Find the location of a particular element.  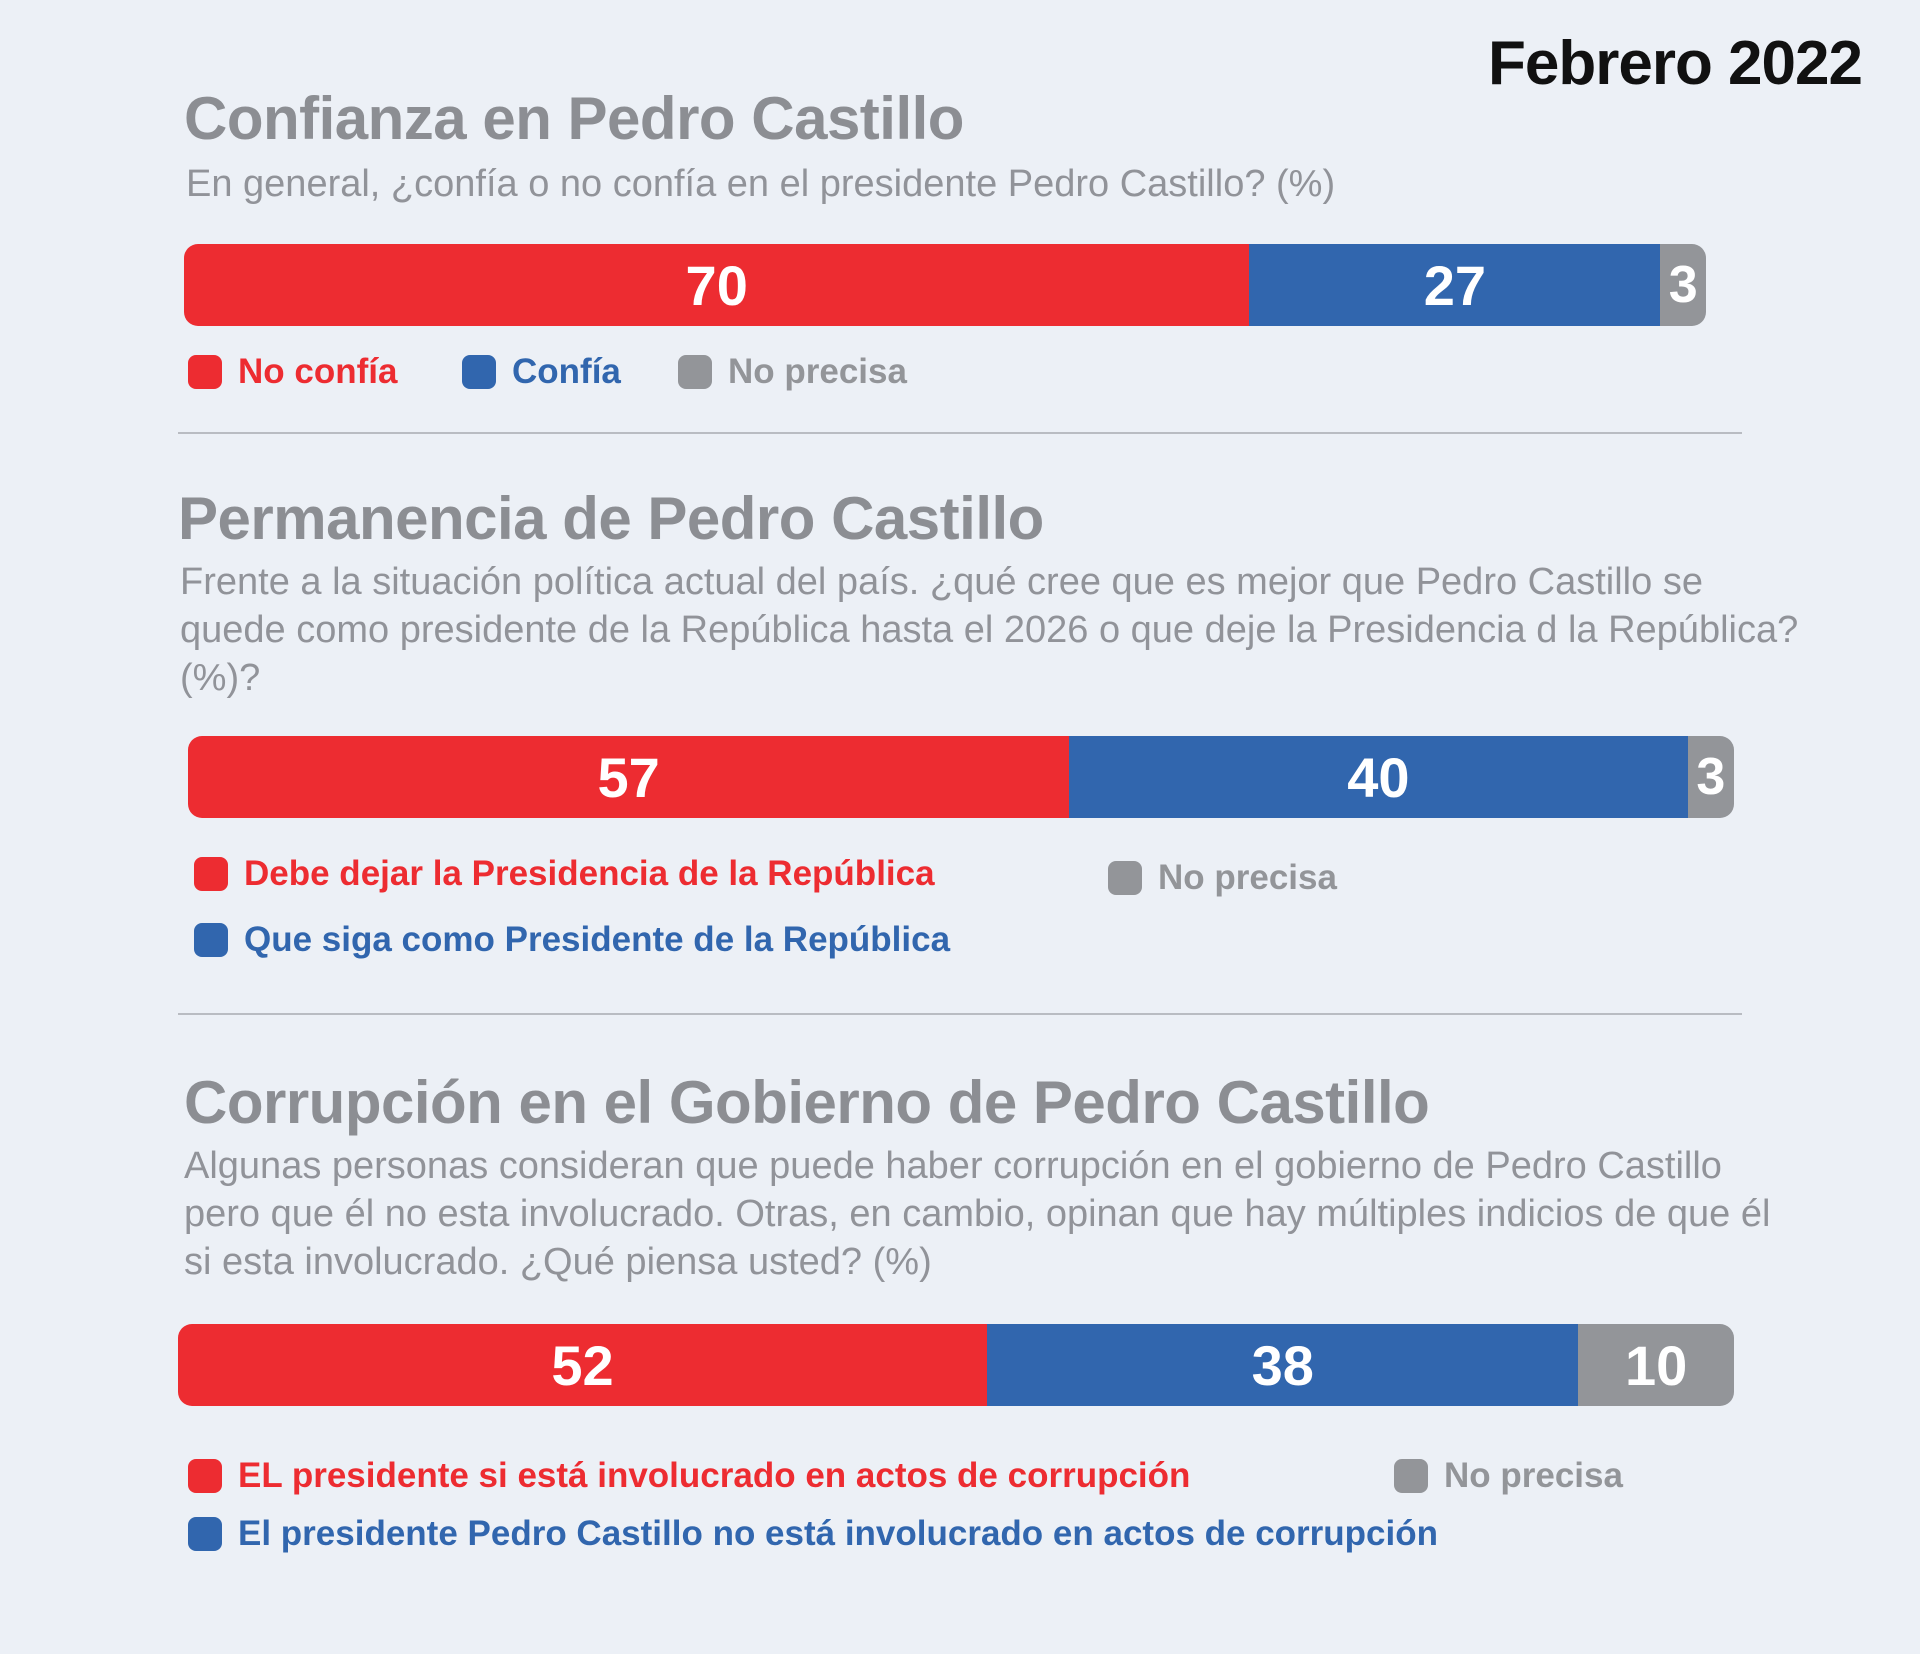

bar-segment-debe-dejar: 57 is located at coordinates (629, 777).